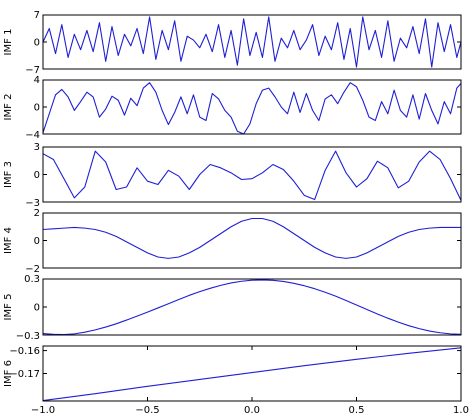  Describe the element at coordinates (357, 410) in the screenshot. I see `xtick-label: 0.5` at that location.